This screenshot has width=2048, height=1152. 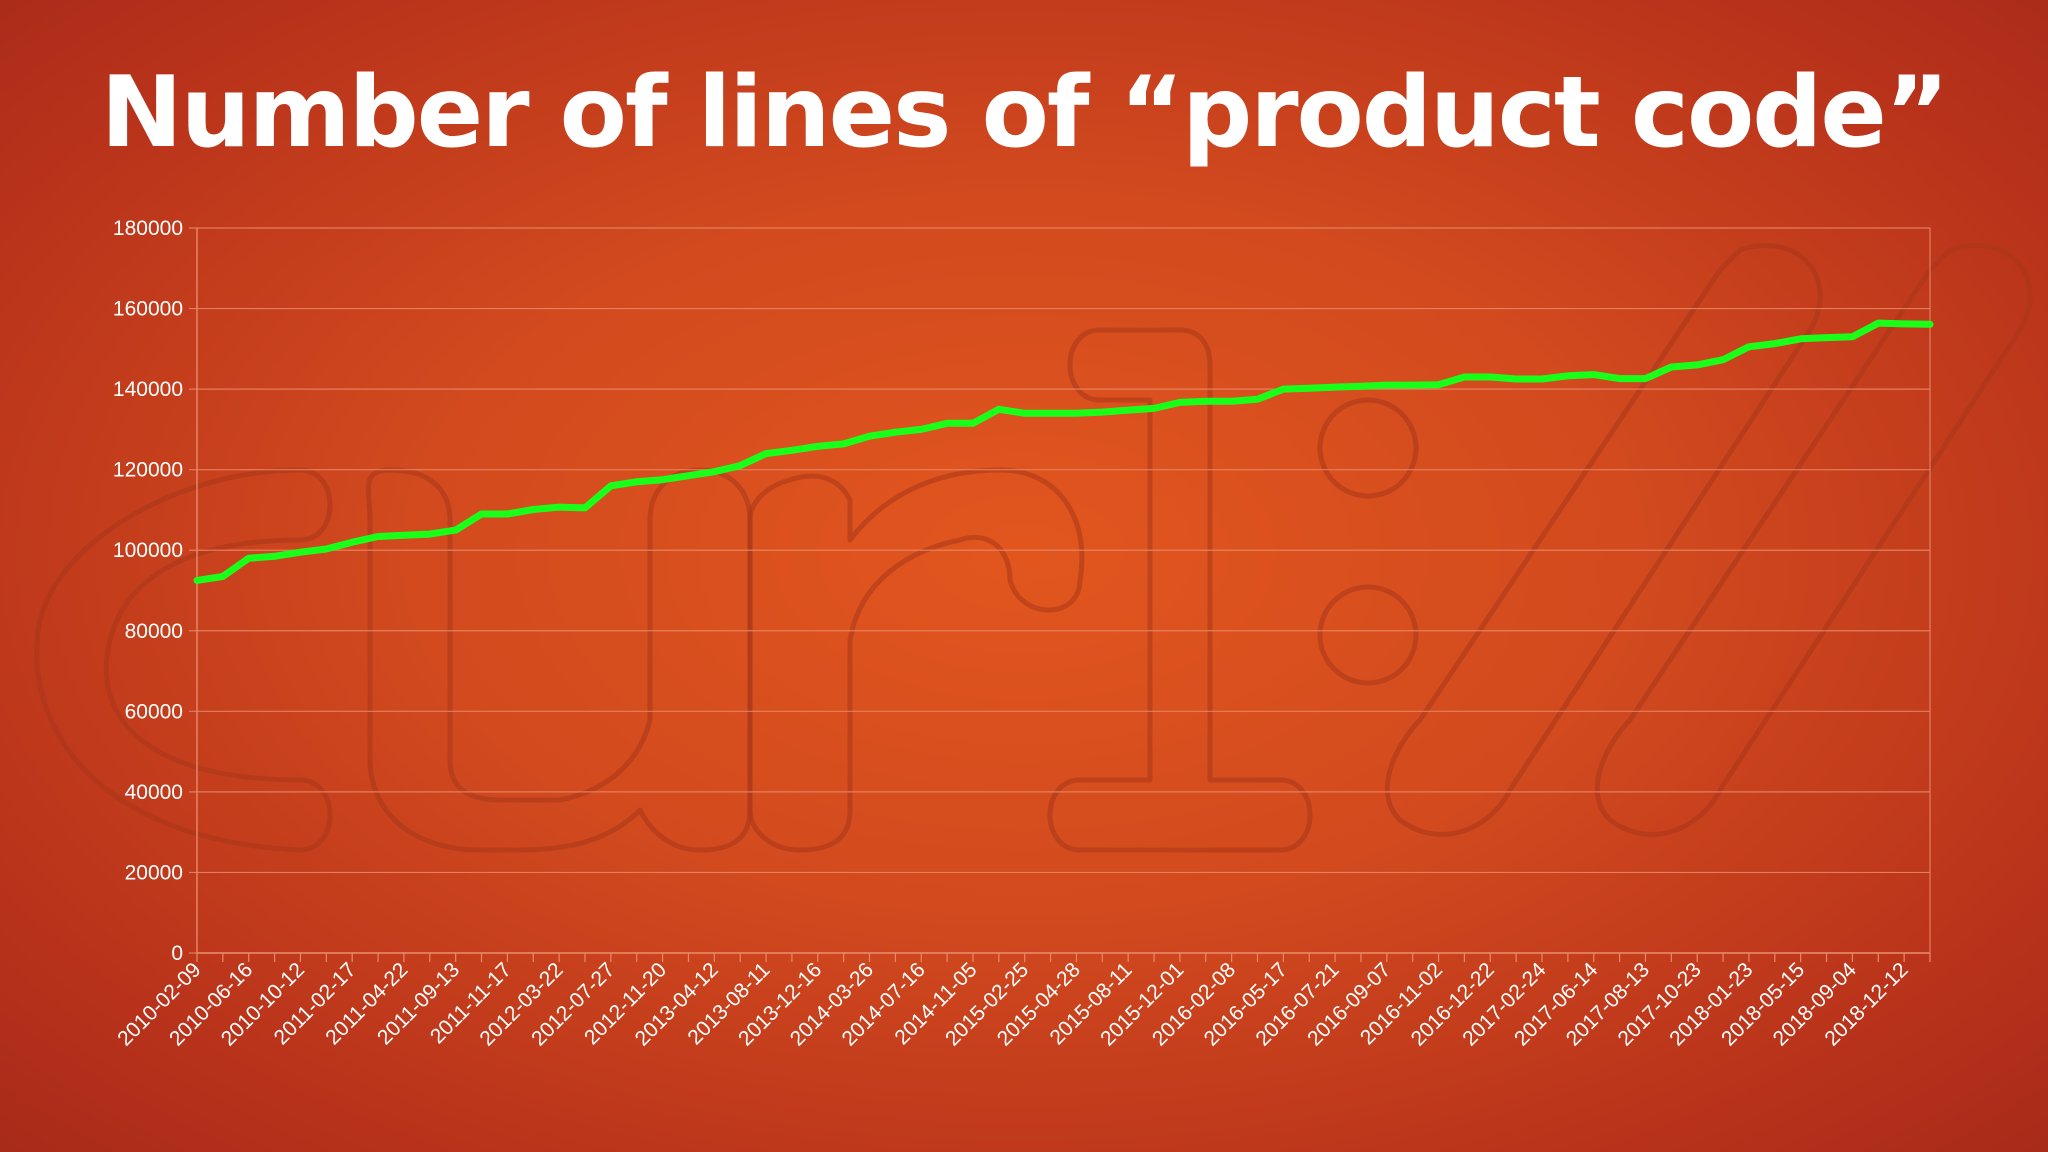 I want to click on y-tick-label: 40000, so click(x=154, y=792).